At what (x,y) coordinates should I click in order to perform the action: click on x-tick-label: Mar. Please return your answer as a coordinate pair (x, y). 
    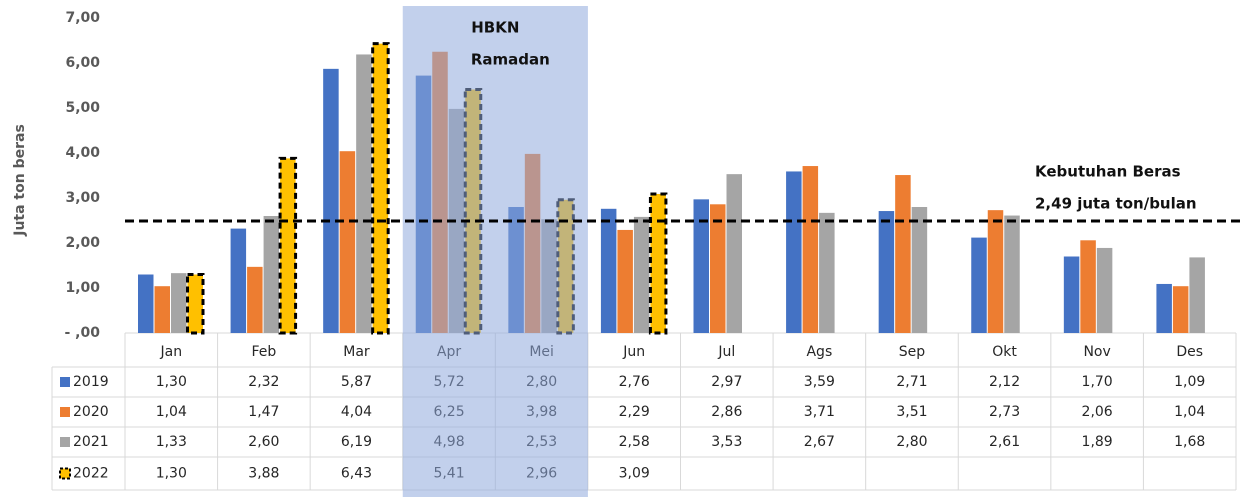
    Looking at the image, I should click on (356, 352).